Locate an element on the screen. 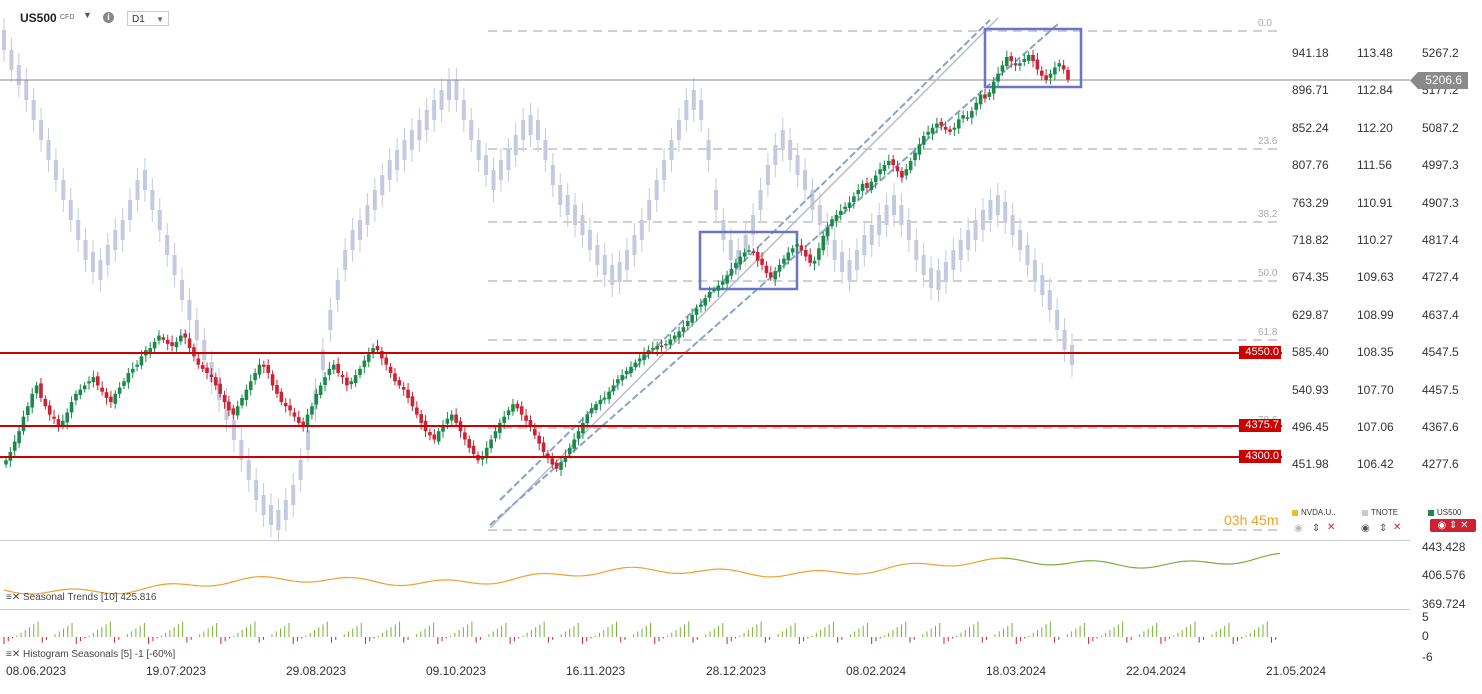 The width and height of the screenshot is (1482, 694). indicator-histogram-label: ≡✕ Histogram Seasonals [5] -1 [-60%] is located at coordinates (91, 654).